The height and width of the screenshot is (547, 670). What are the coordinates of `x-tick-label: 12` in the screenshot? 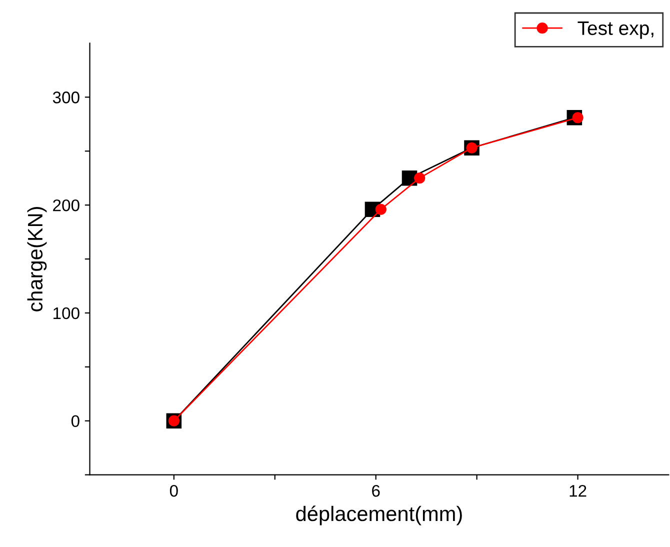 It's located at (578, 490).